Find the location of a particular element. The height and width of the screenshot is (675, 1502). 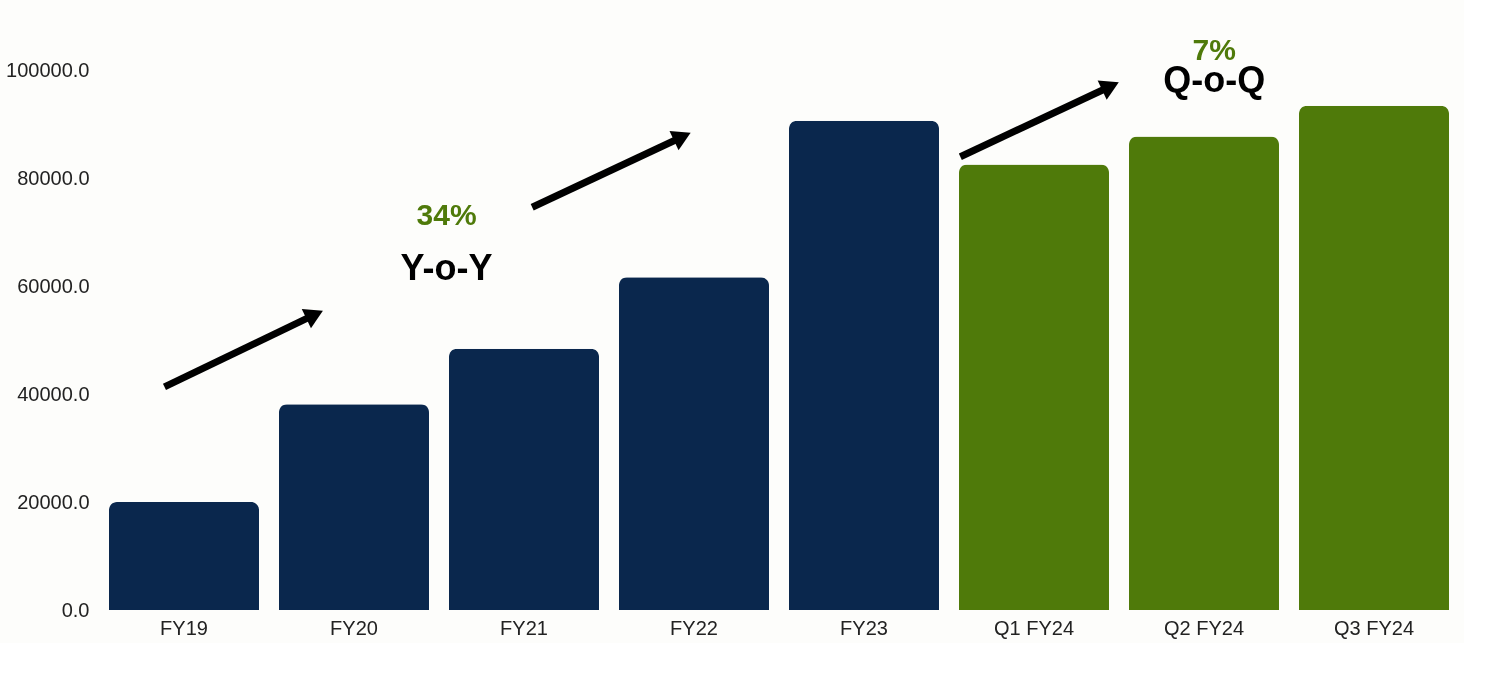

y-tick-label: 20000.0 is located at coordinates (53, 501).